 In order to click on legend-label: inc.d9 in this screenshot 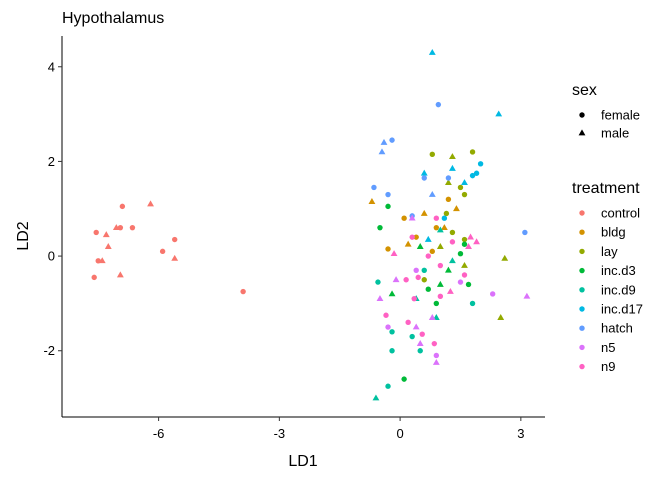, I will do `click(618, 289)`.